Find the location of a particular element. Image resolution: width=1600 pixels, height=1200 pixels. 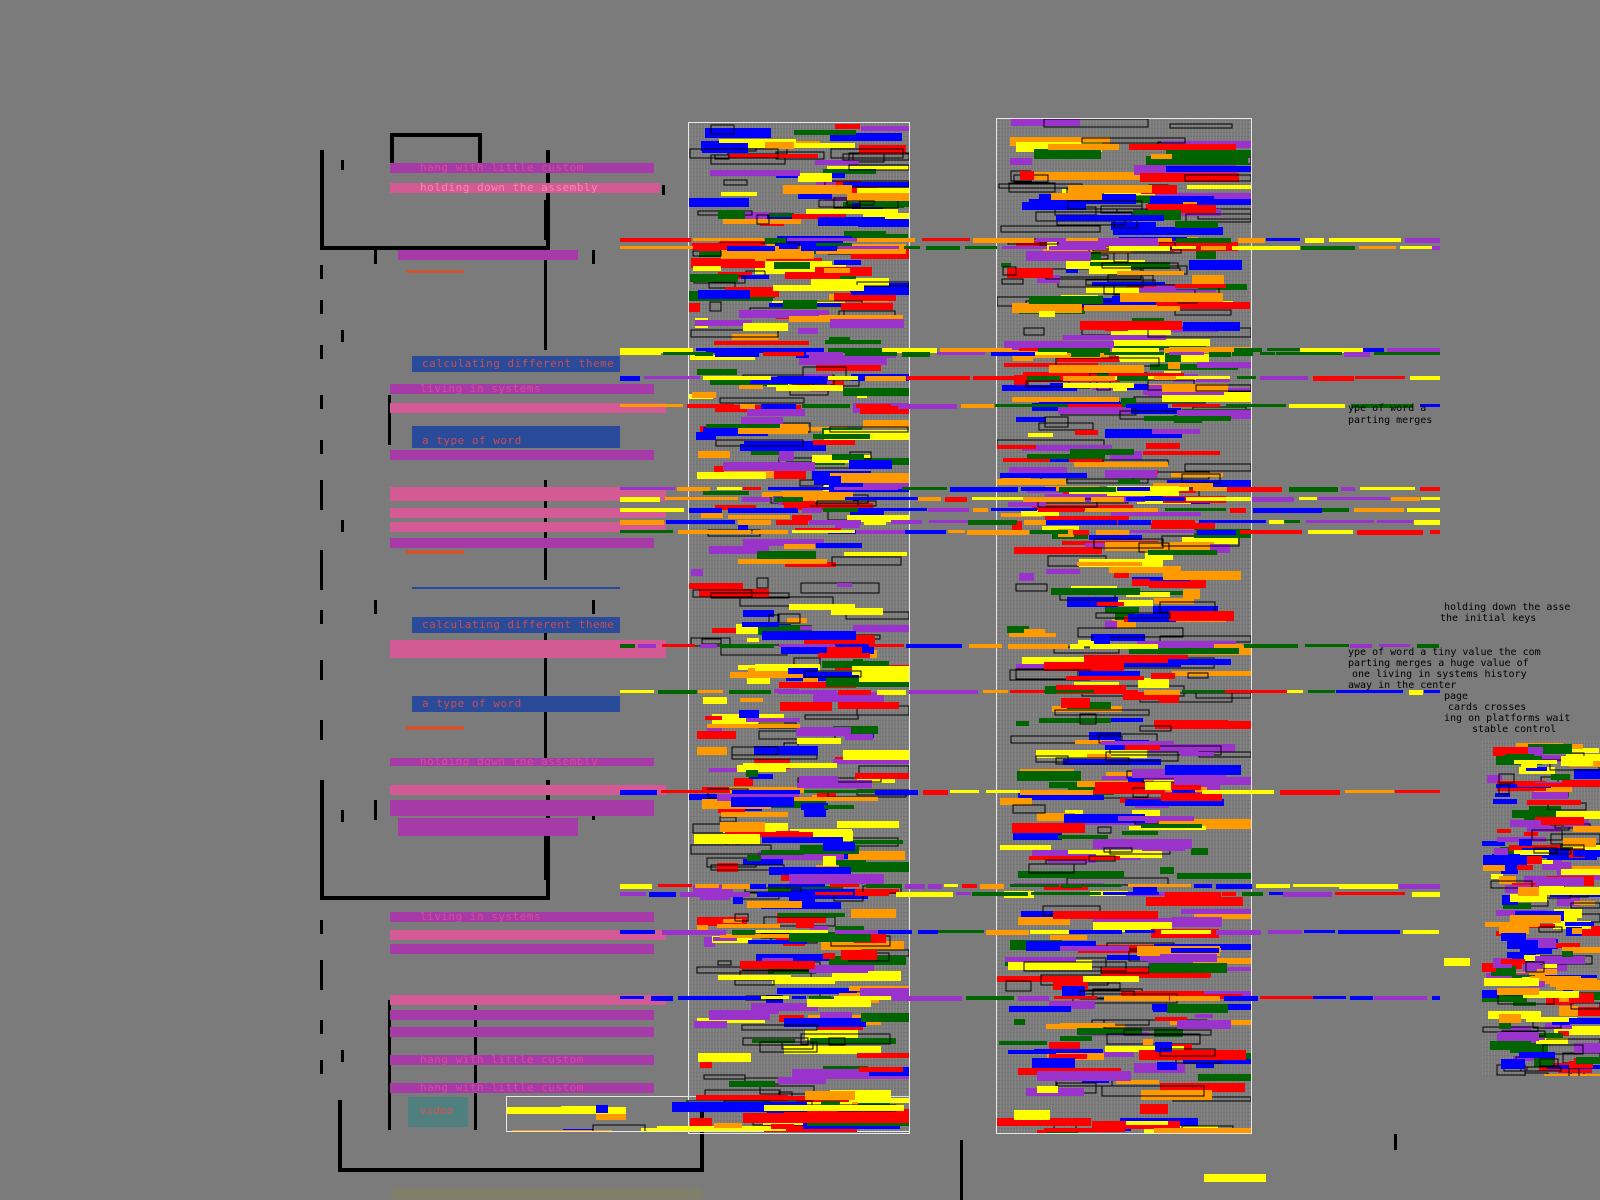

right-column-panel is located at coordinates (1124, 626).